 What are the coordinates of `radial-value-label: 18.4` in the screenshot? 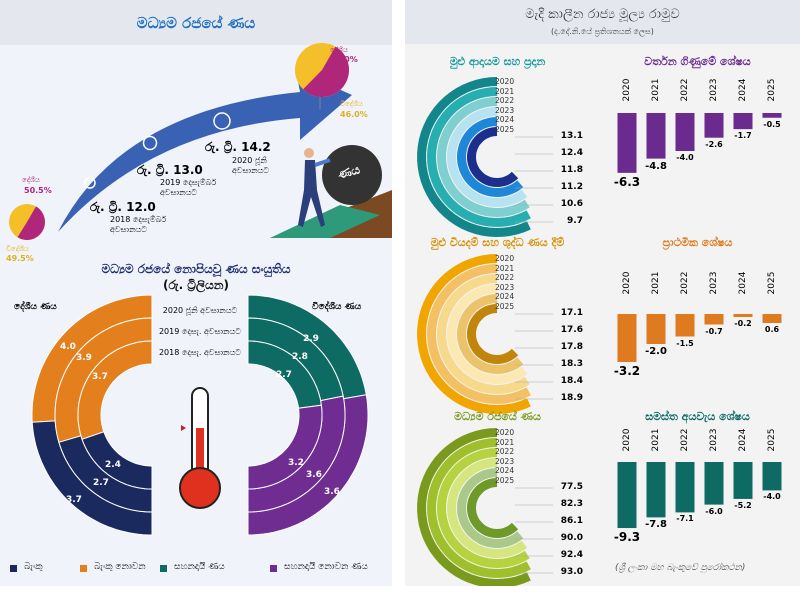 It's located at (571, 381).